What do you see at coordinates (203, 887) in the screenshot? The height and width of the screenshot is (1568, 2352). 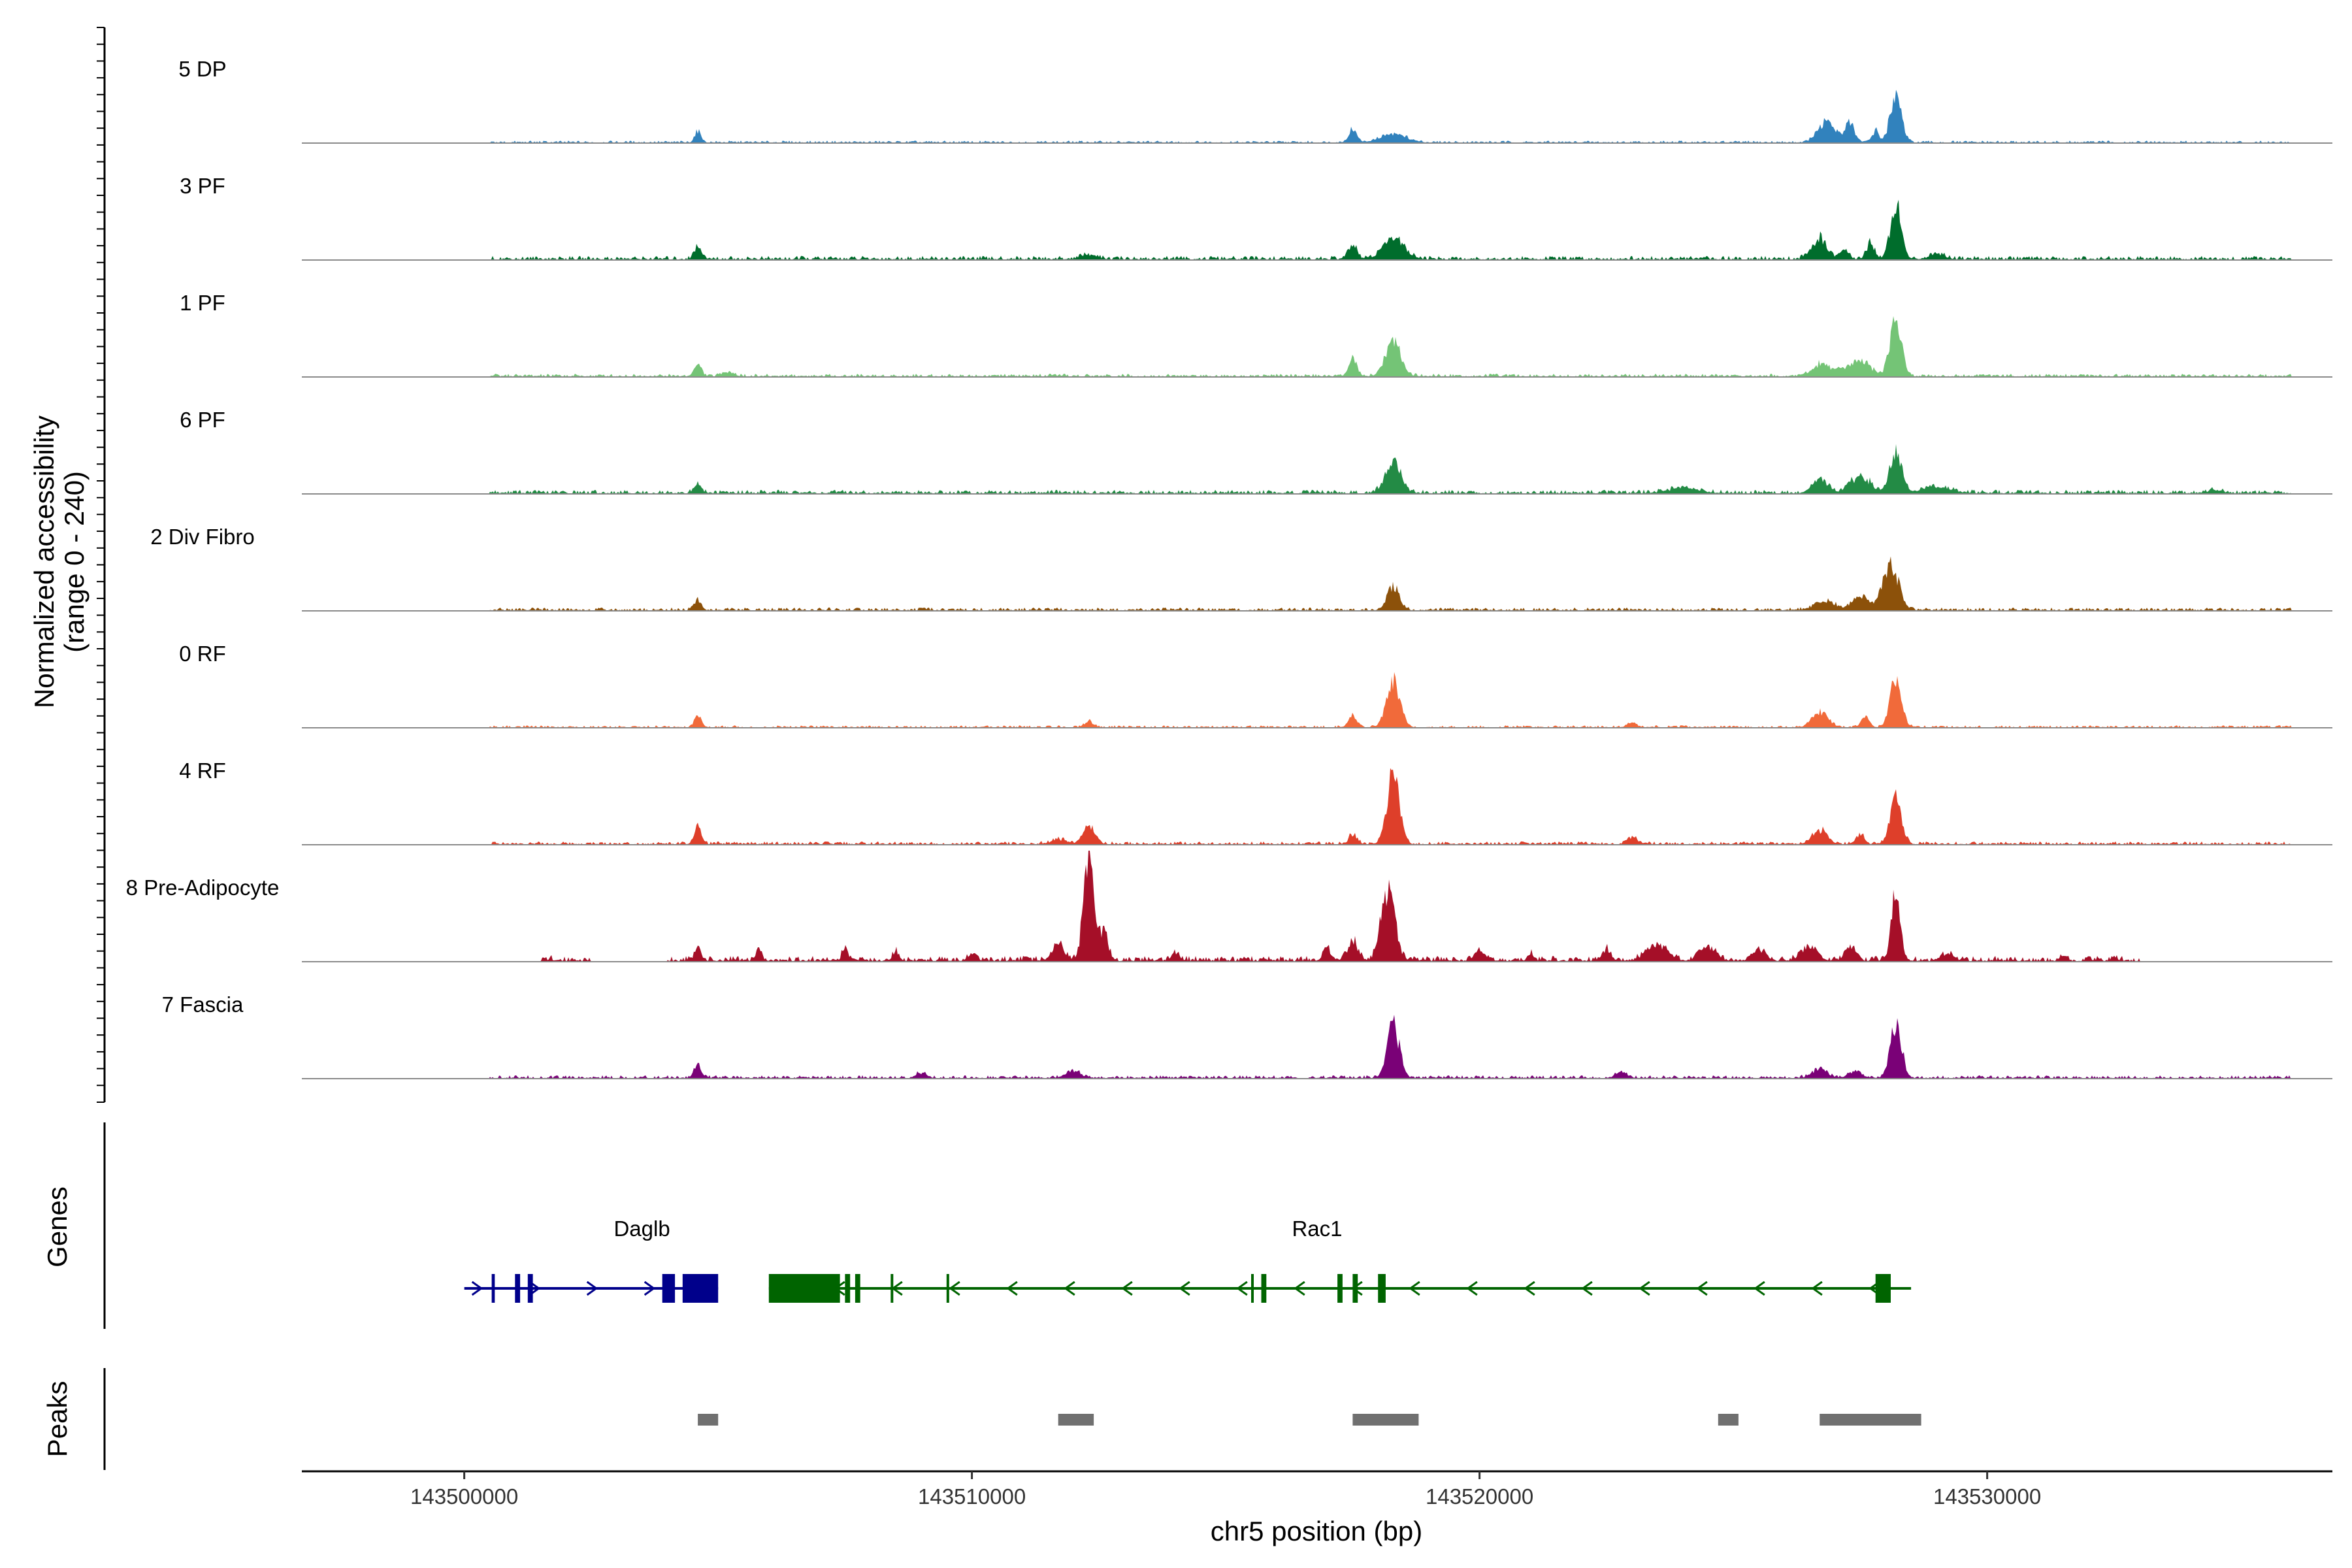 I see `track-label: 8 Pre-Adipocyte` at bounding box center [203, 887].